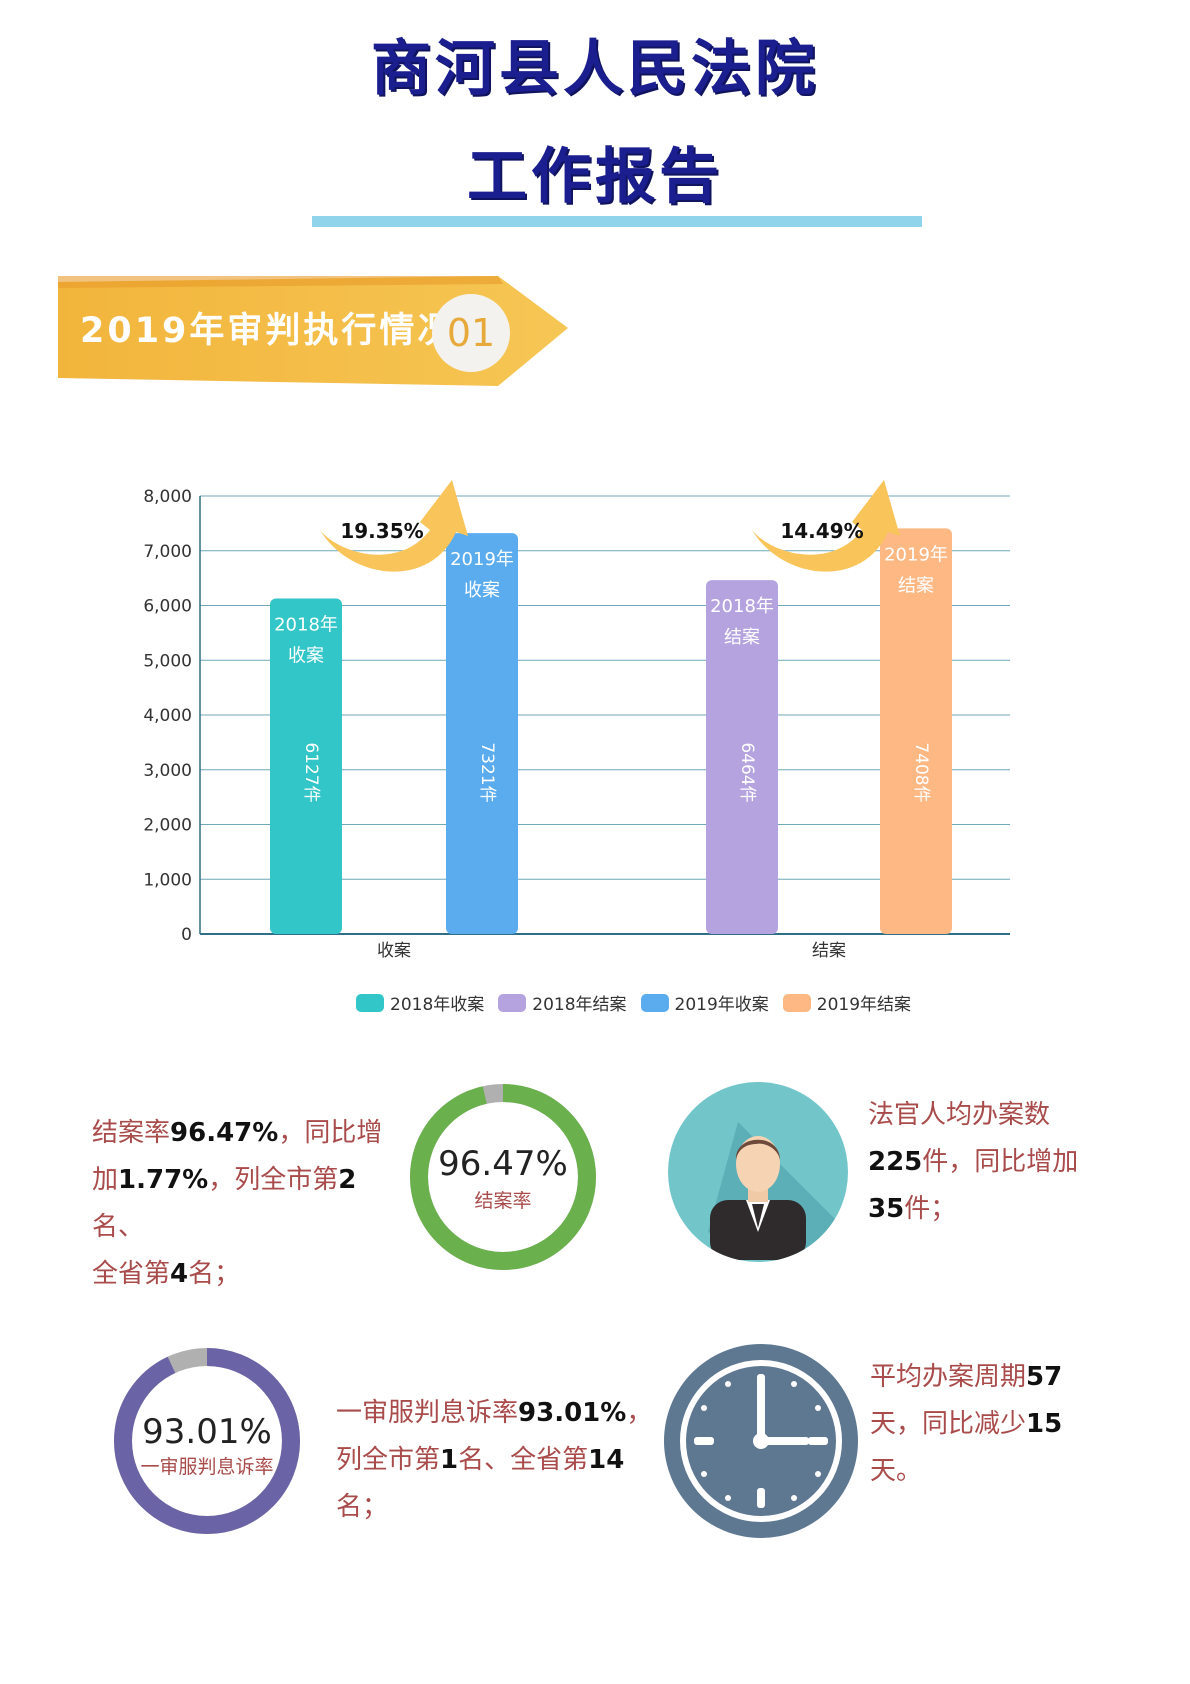  I want to click on growth-label: 19.35%, so click(381, 531).